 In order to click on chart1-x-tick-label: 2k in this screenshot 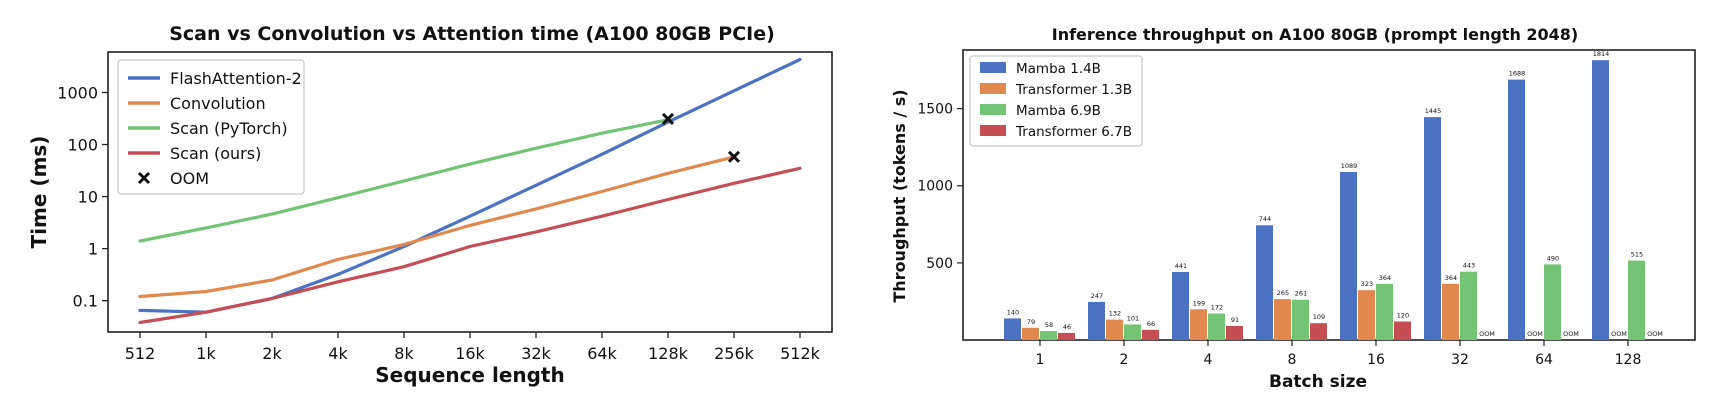, I will do `click(272, 353)`.